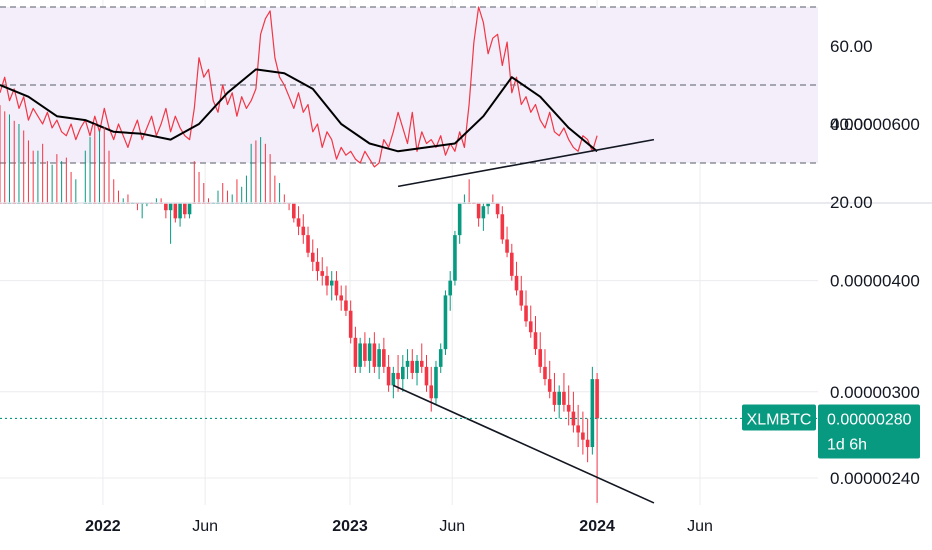 Image resolution: width=932 pixels, height=550 pixels. Describe the element at coordinates (523, 444) in the screenshot. I see `price-trendline` at that location.